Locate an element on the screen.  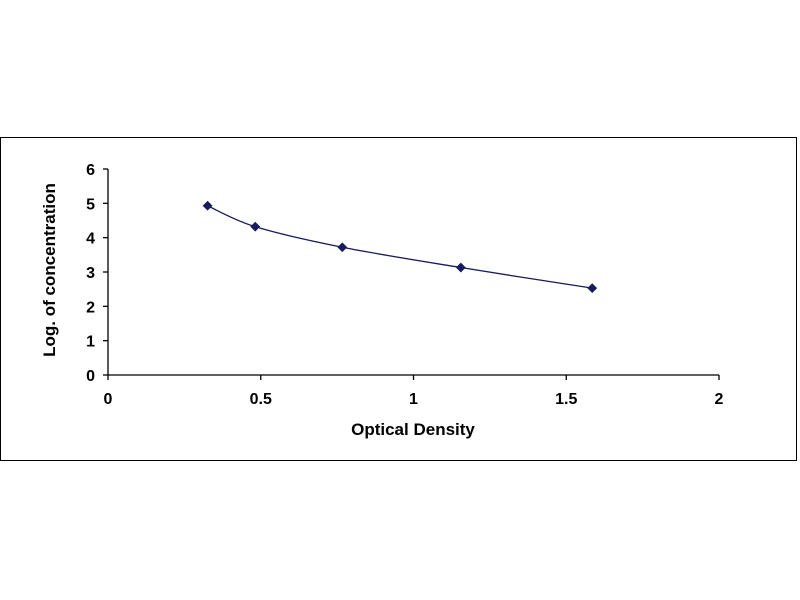
trend-line is located at coordinates (400, 247).